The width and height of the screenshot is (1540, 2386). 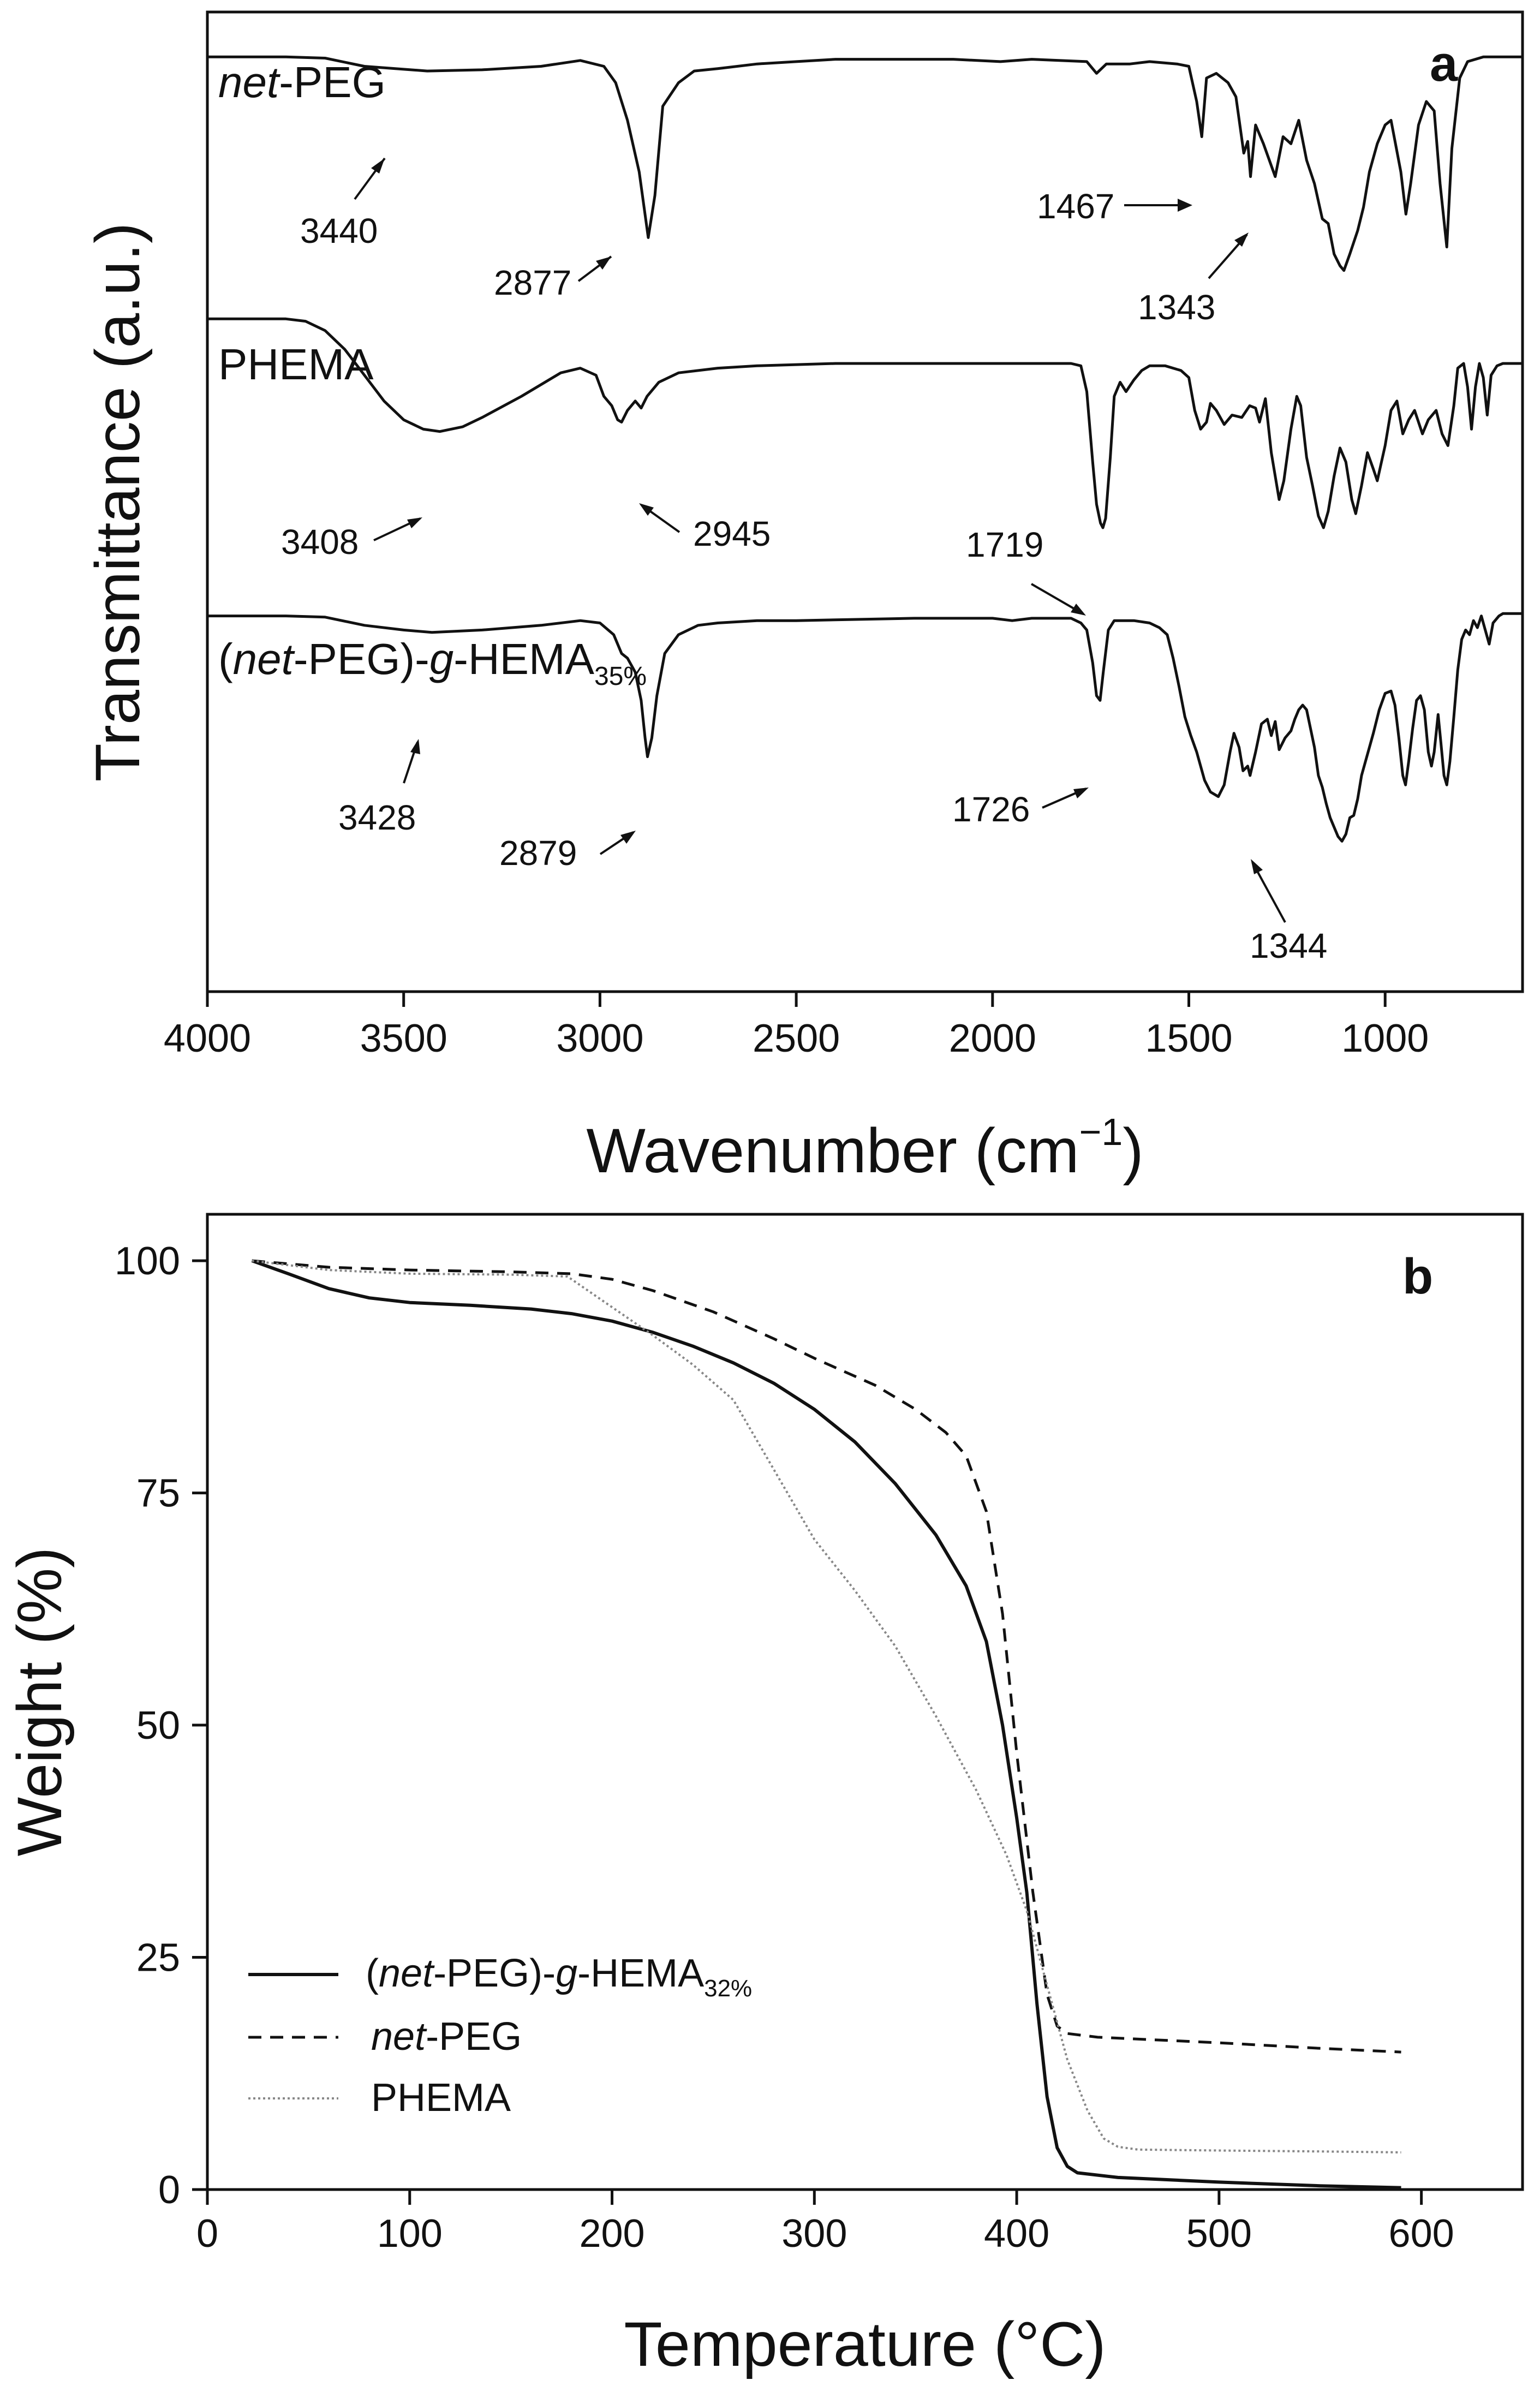 What do you see at coordinates (796, 1038) in the screenshot?
I see `x-tick-label-2500: 2500` at bounding box center [796, 1038].